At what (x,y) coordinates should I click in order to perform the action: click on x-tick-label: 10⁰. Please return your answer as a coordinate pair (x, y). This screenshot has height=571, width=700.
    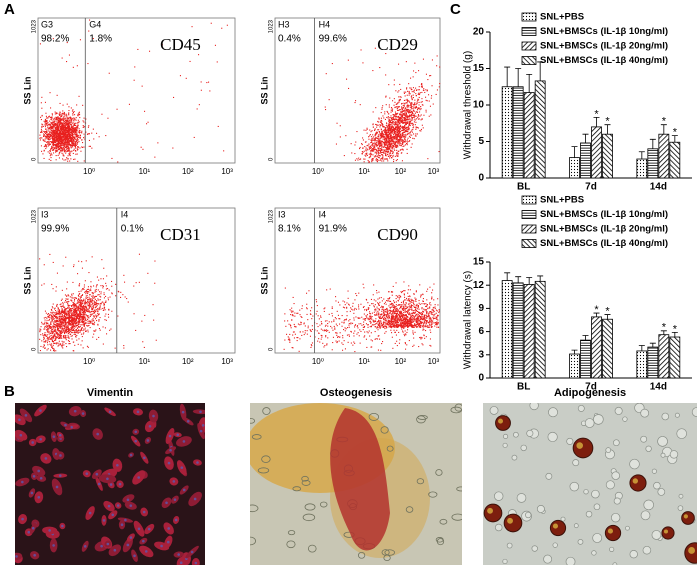
    Looking at the image, I should click on (89, 171).